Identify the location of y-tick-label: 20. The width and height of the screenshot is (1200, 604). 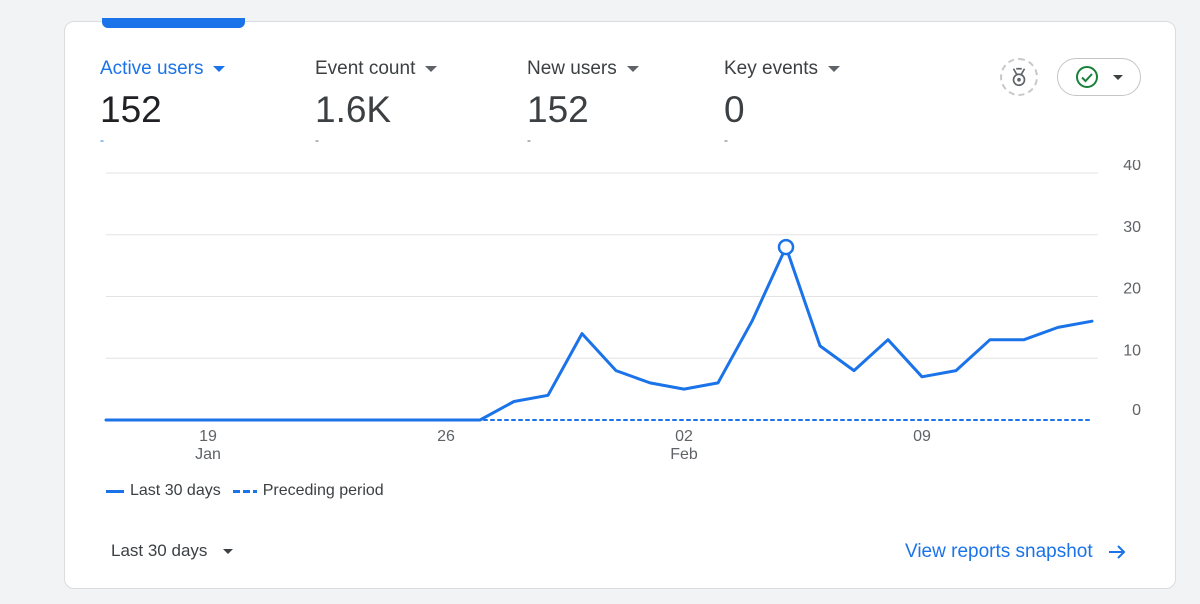
(1132, 289).